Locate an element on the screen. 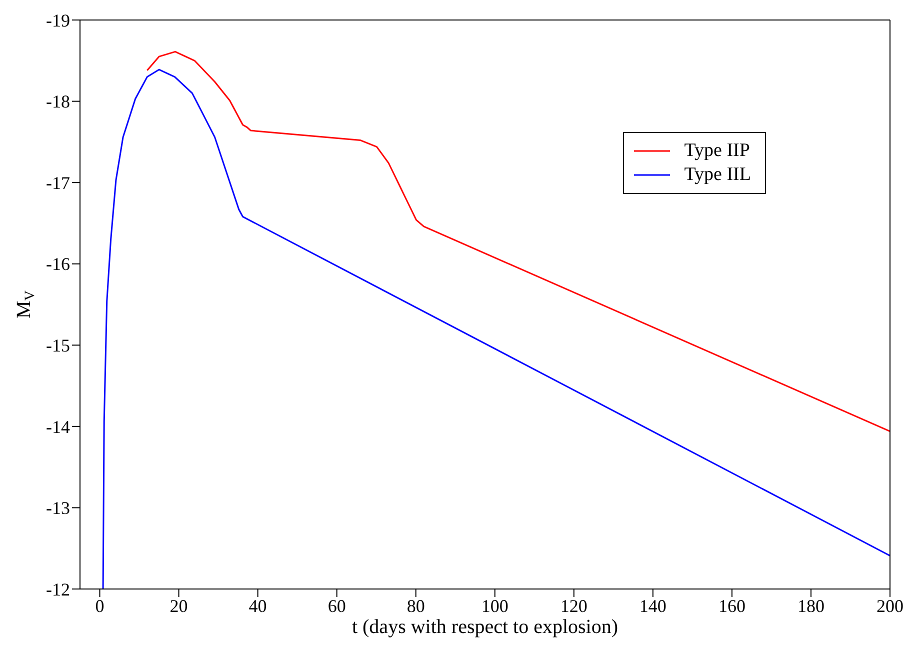 The width and height of the screenshot is (914, 647). y-tick-label: -19 is located at coordinates (58, 20).